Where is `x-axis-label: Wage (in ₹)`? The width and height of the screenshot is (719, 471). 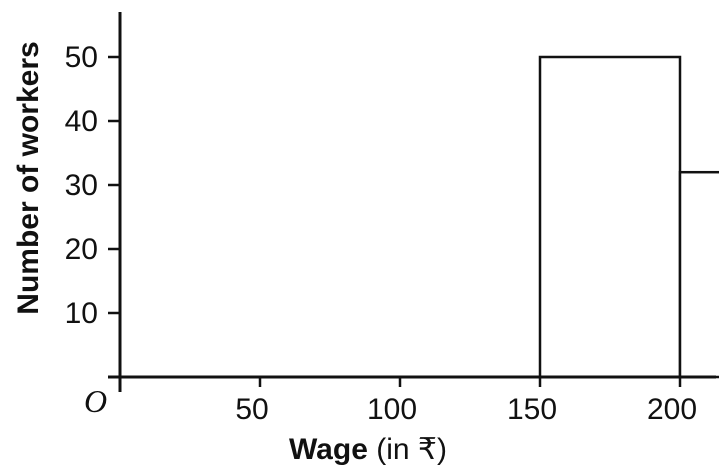
x-axis-label: Wage (in ₹) is located at coordinates (368, 449).